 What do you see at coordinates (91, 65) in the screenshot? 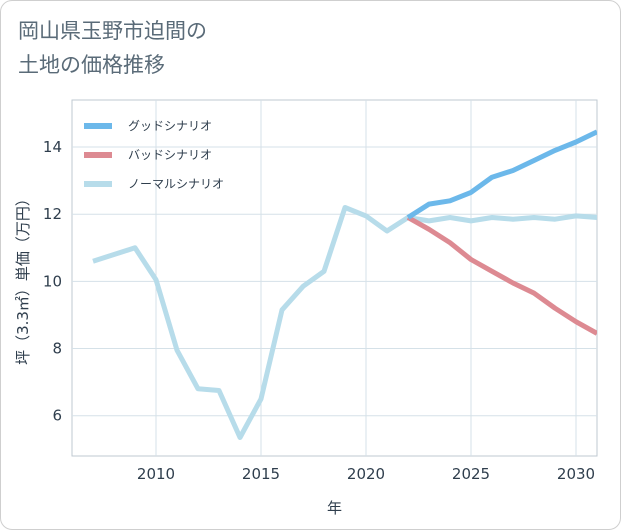
I see `chart-title-line-2: 土地の価格推移` at bounding box center [91, 65].